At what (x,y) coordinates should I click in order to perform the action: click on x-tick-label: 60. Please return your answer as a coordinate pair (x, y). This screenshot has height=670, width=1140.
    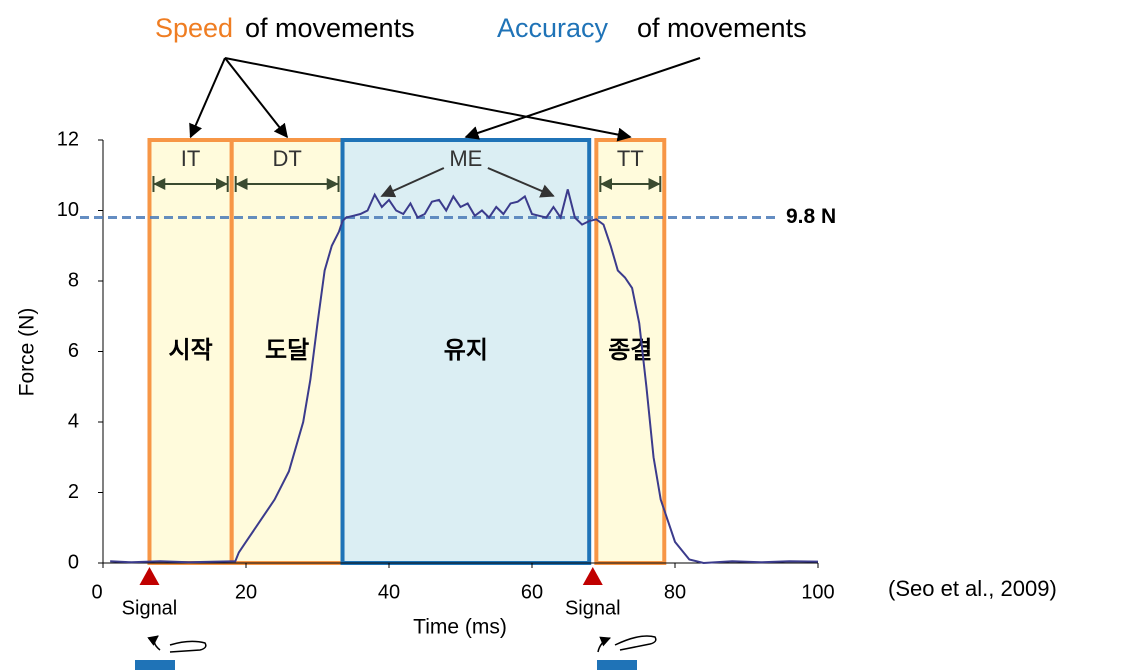
    Looking at the image, I should click on (532, 592).